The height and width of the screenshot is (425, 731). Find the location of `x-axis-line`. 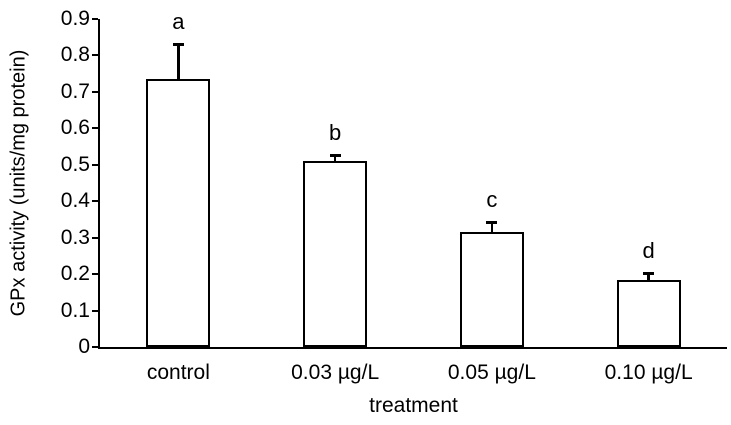

x-axis-line is located at coordinates (412, 348).